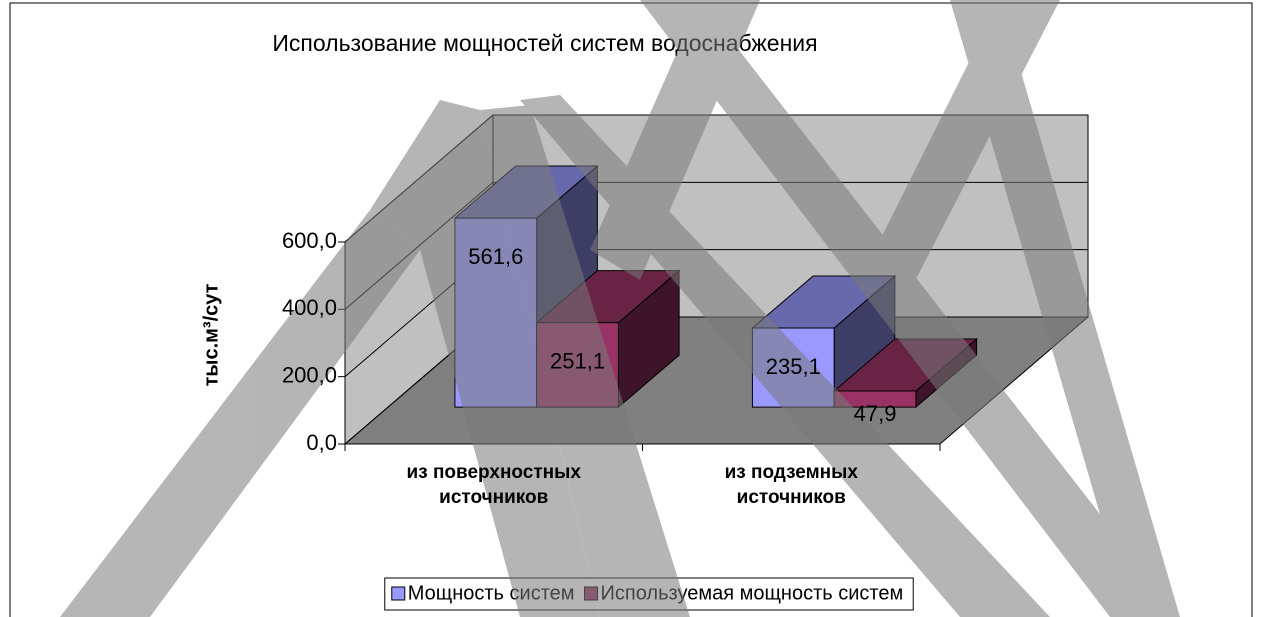 This screenshot has height=617, width=1263. Describe the element at coordinates (309, 240) in the screenshot. I see `y-tick-label: 600,0` at that location.